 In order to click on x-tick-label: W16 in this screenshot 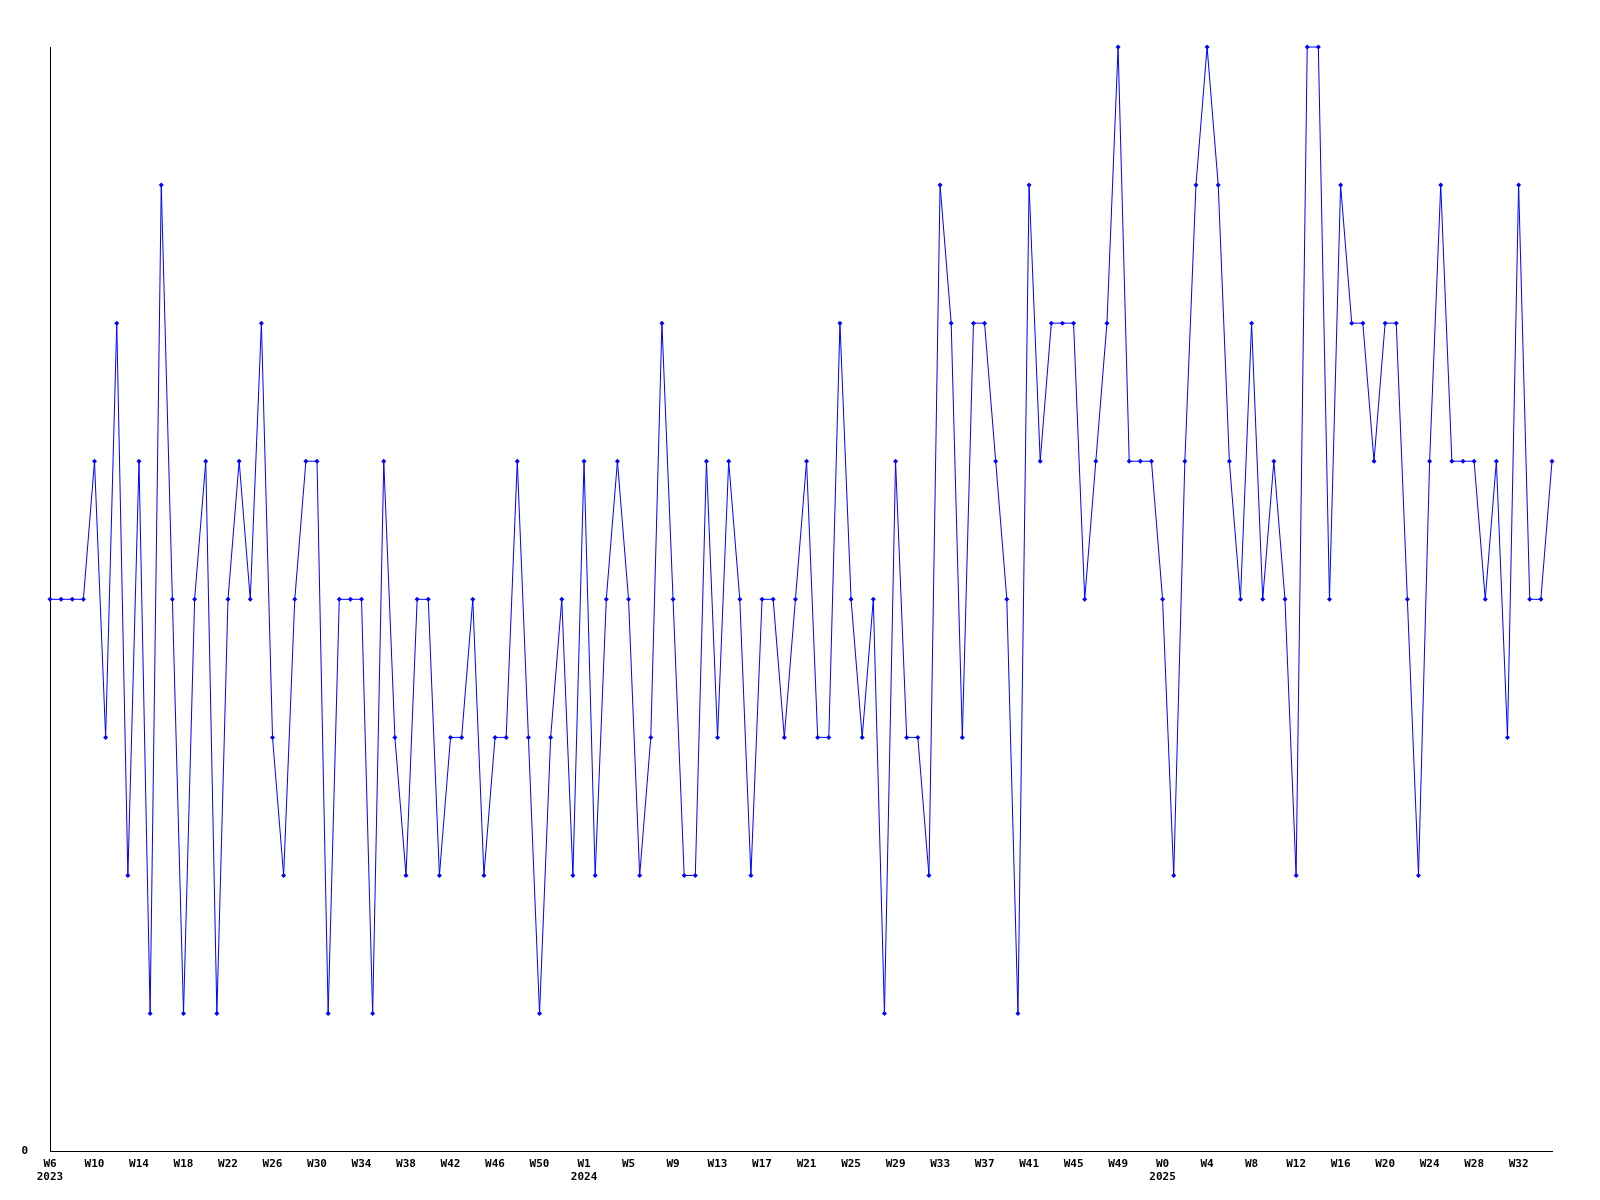, I will do `click(1340, 1164)`.